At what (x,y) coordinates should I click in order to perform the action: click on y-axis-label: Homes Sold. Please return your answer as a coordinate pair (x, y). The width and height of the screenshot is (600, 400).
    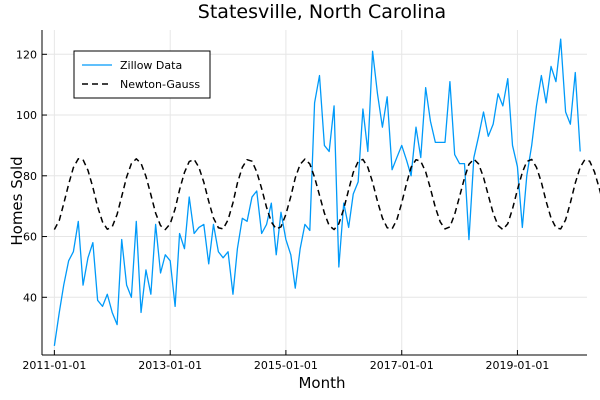
    Looking at the image, I should click on (17, 200).